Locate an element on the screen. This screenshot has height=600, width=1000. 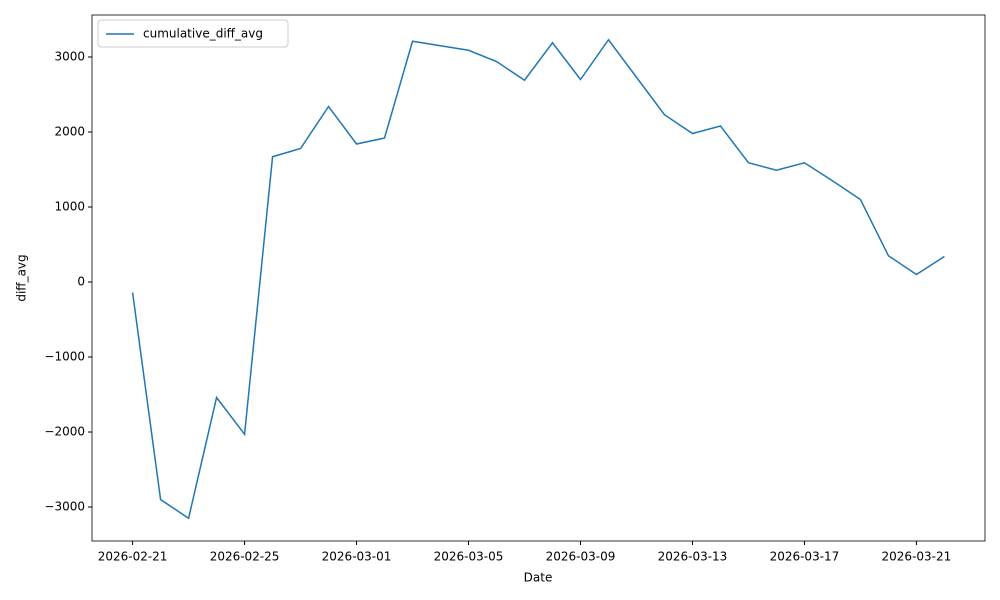
x-tick-label: 2026-02-21 is located at coordinates (133, 557).